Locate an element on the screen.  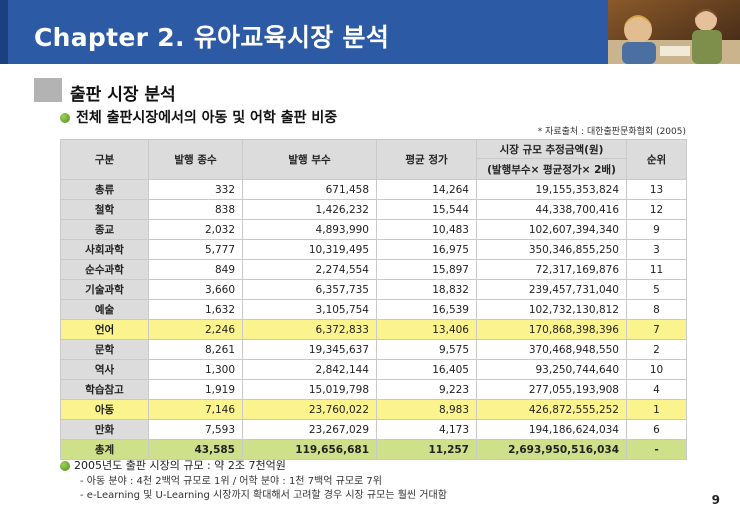
row-titles: 2,246 is located at coordinates (195, 329).